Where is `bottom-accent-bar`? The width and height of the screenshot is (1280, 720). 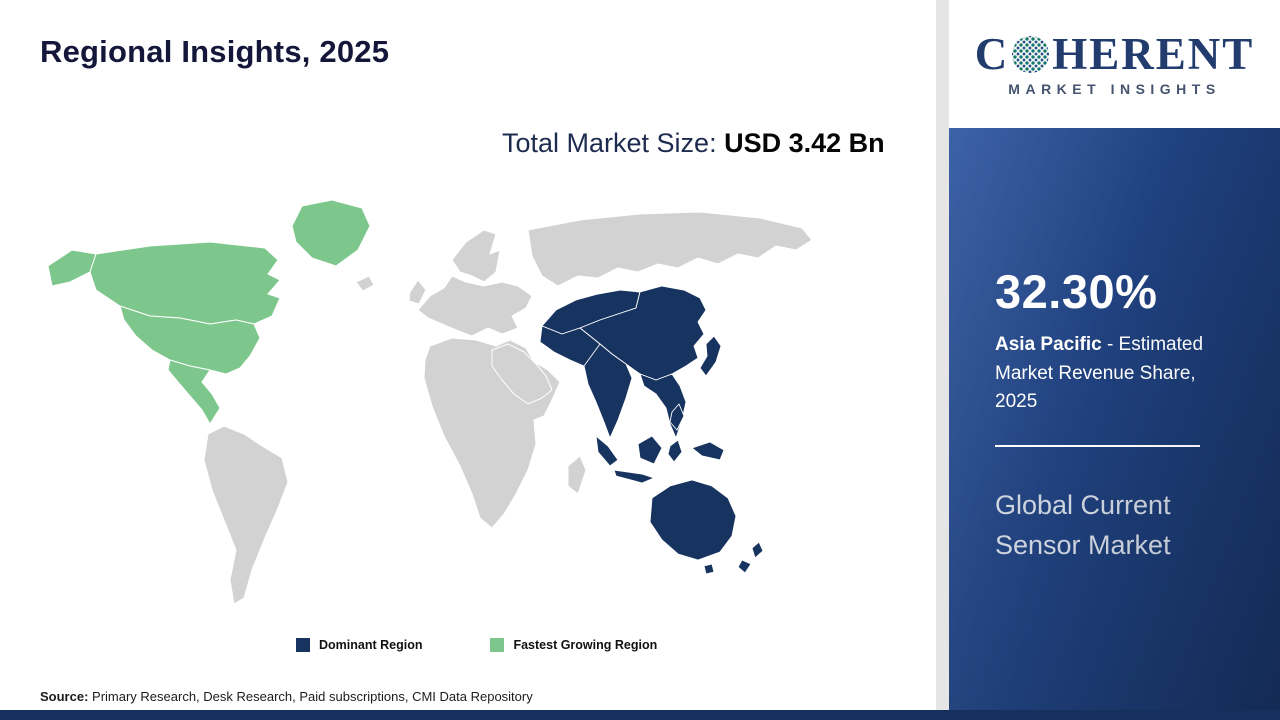
bottom-accent-bar is located at coordinates (640, 715).